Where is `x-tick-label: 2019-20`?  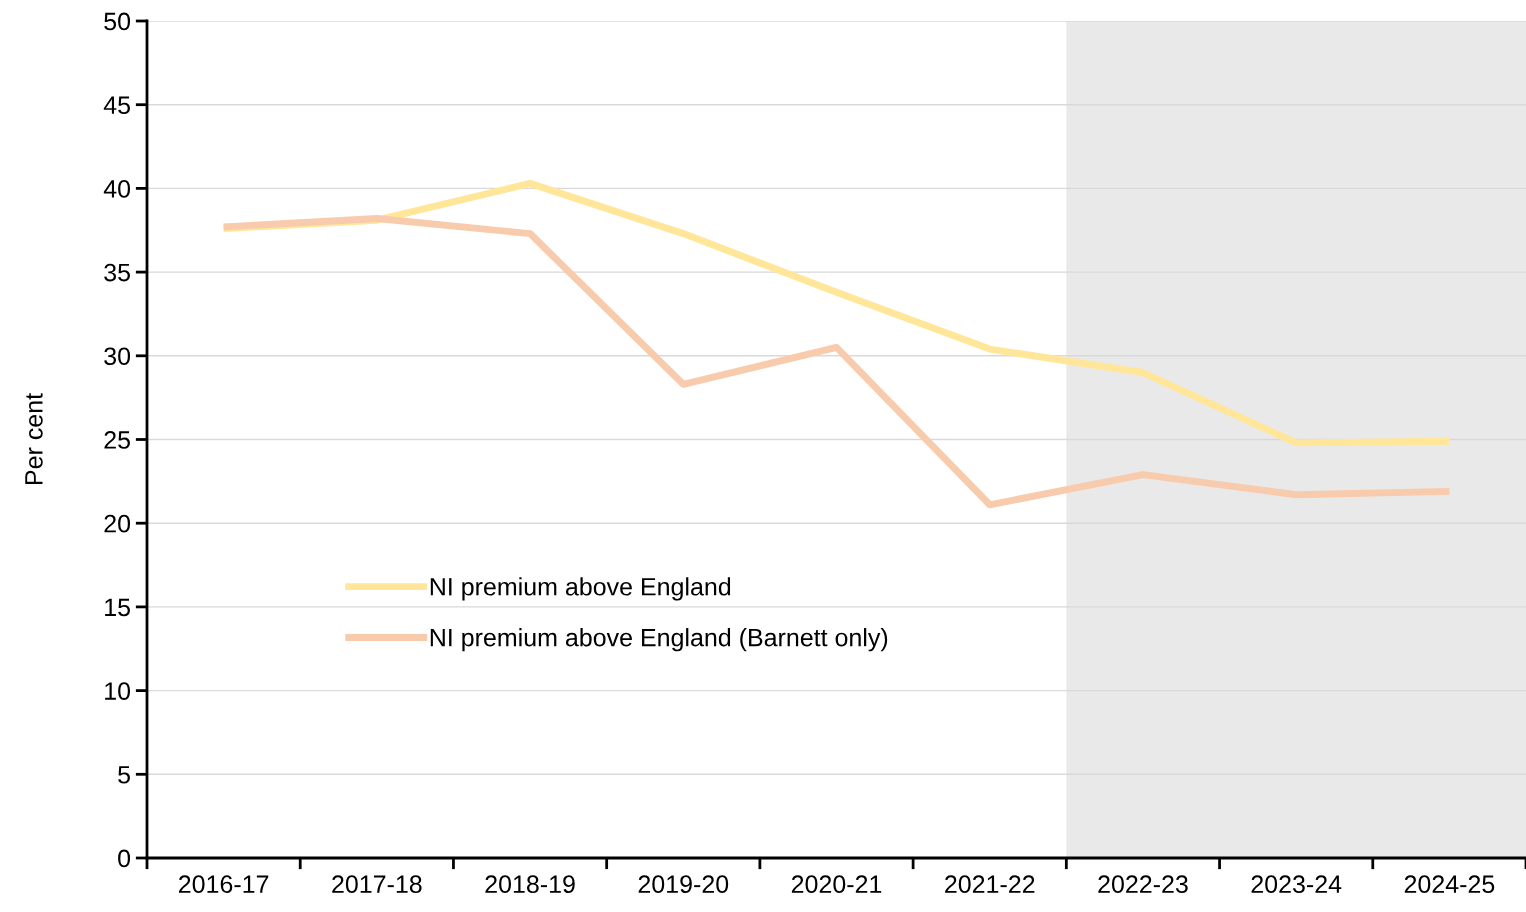
x-tick-label: 2019-20 is located at coordinates (683, 884).